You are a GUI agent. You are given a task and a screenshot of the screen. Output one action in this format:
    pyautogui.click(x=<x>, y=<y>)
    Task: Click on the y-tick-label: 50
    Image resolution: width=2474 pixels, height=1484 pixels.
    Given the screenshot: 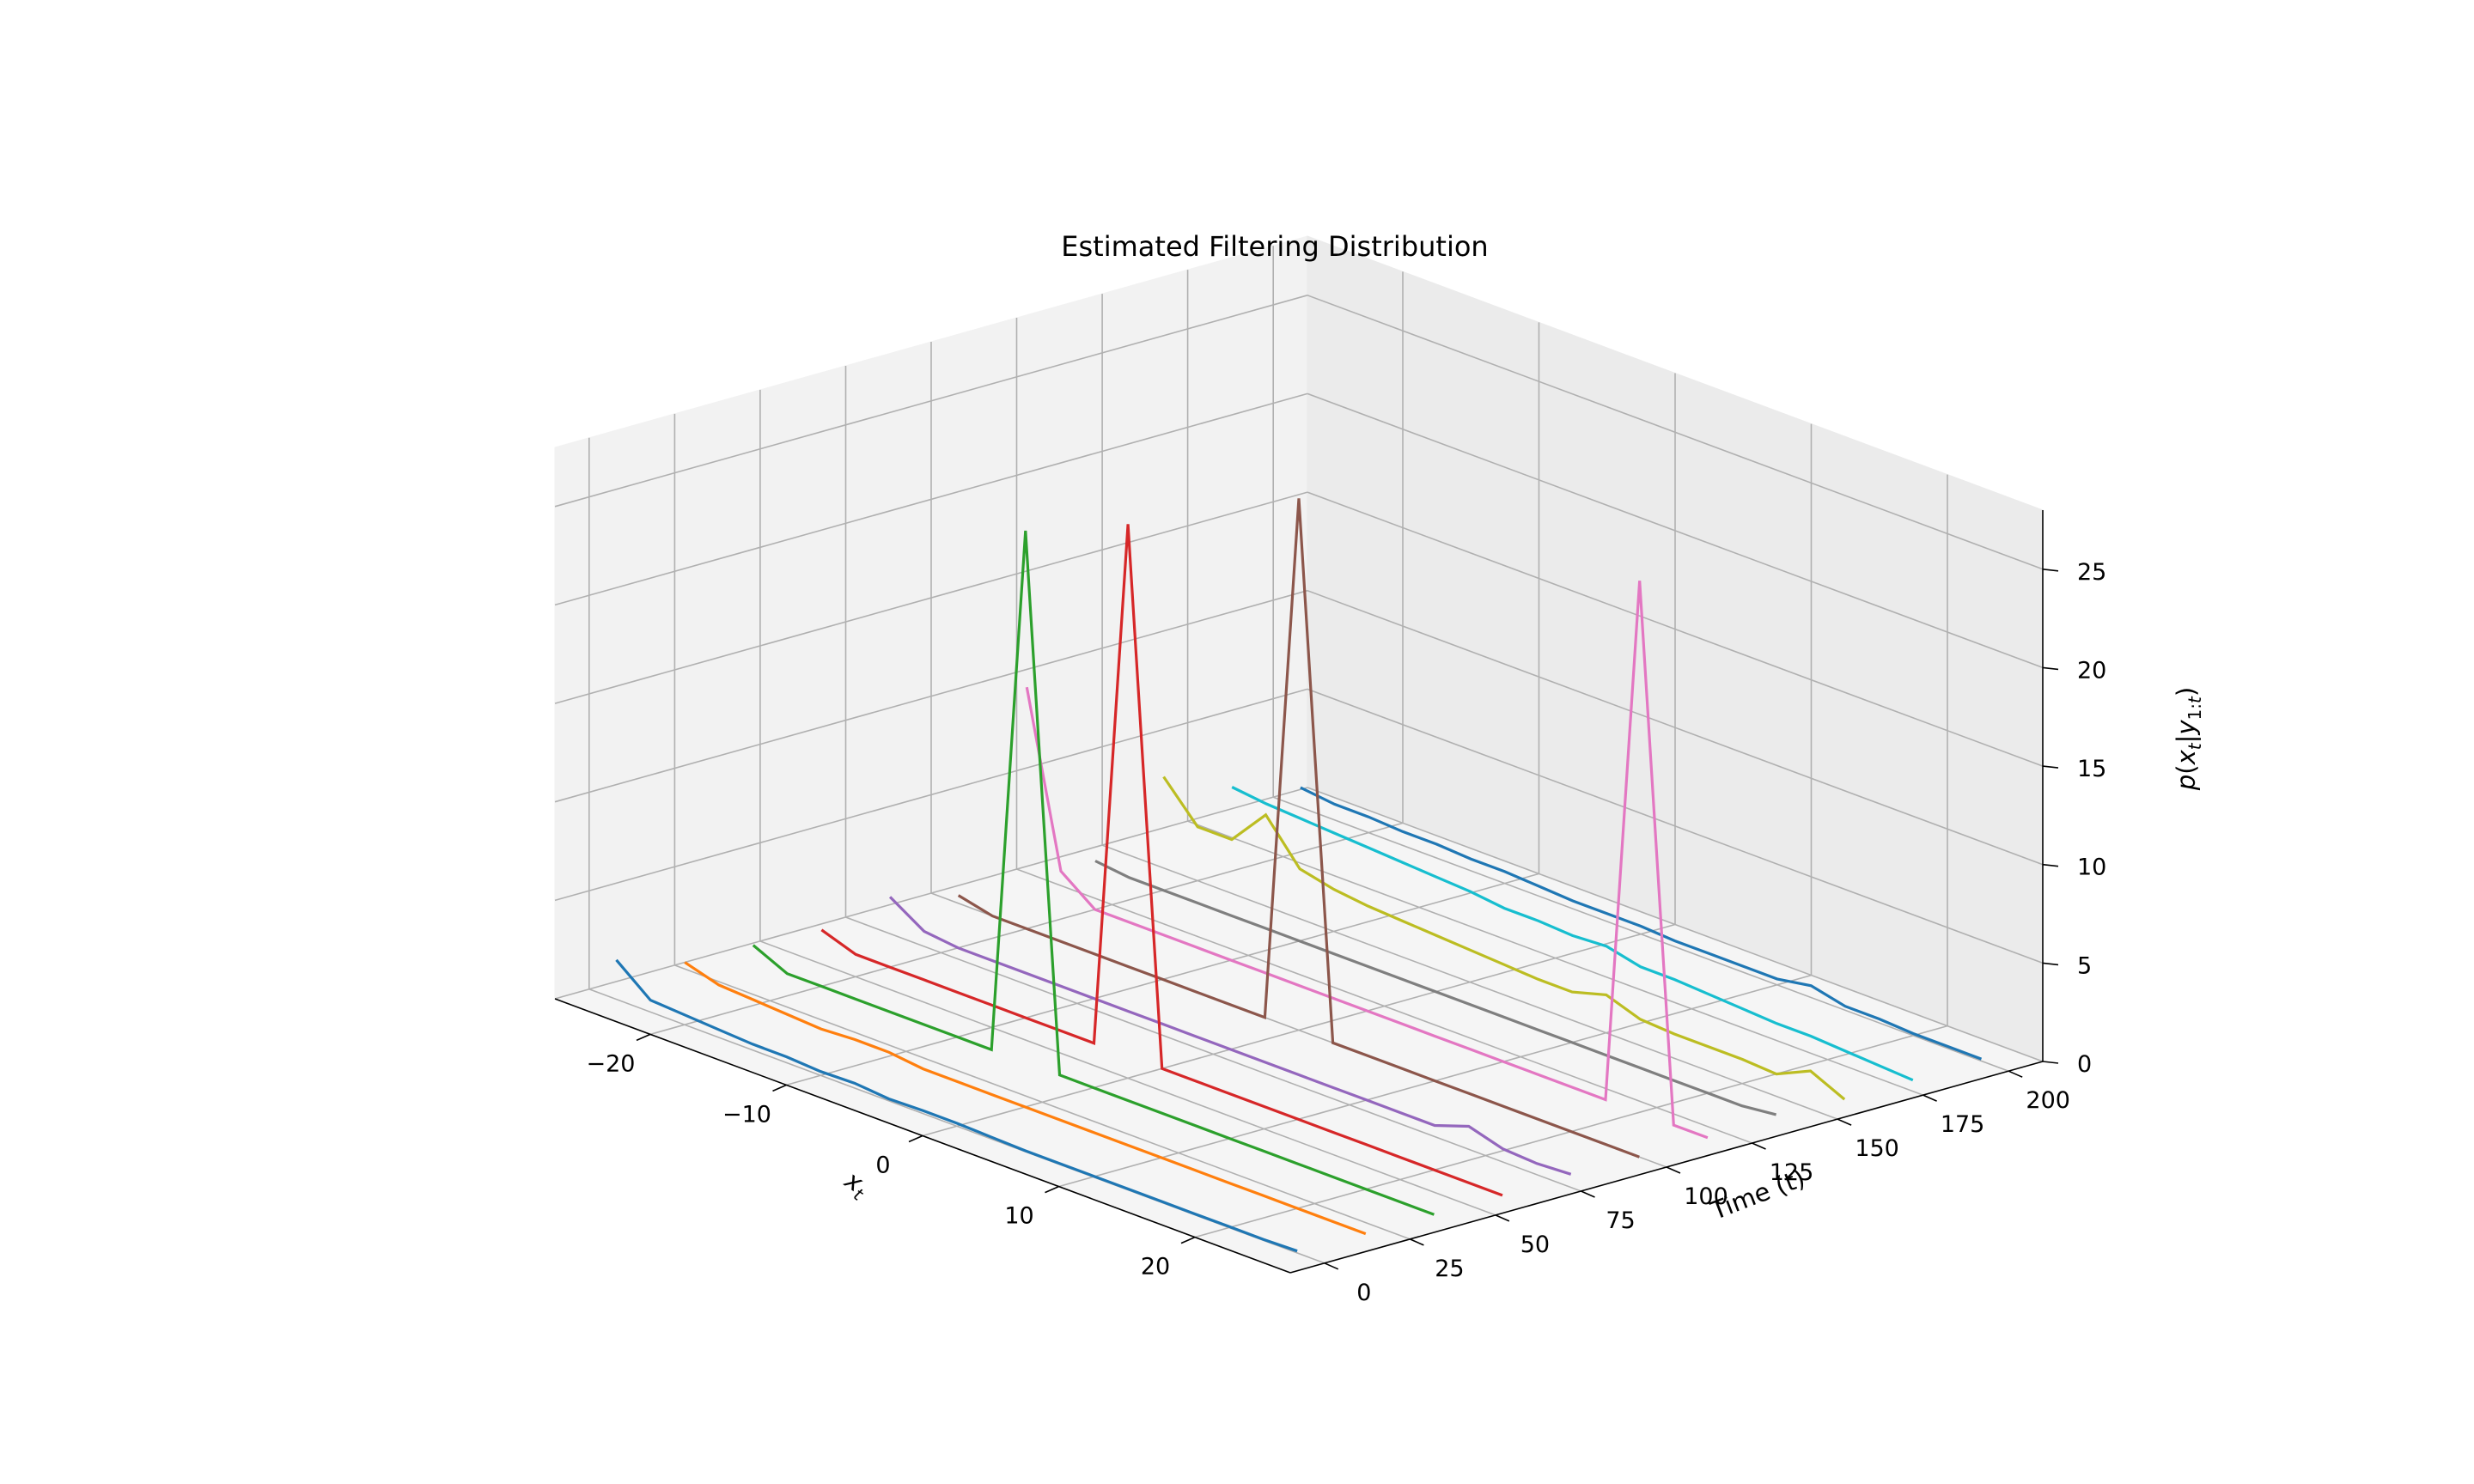 What is the action you would take?
    pyautogui.click(x=1535, y=1245)
    